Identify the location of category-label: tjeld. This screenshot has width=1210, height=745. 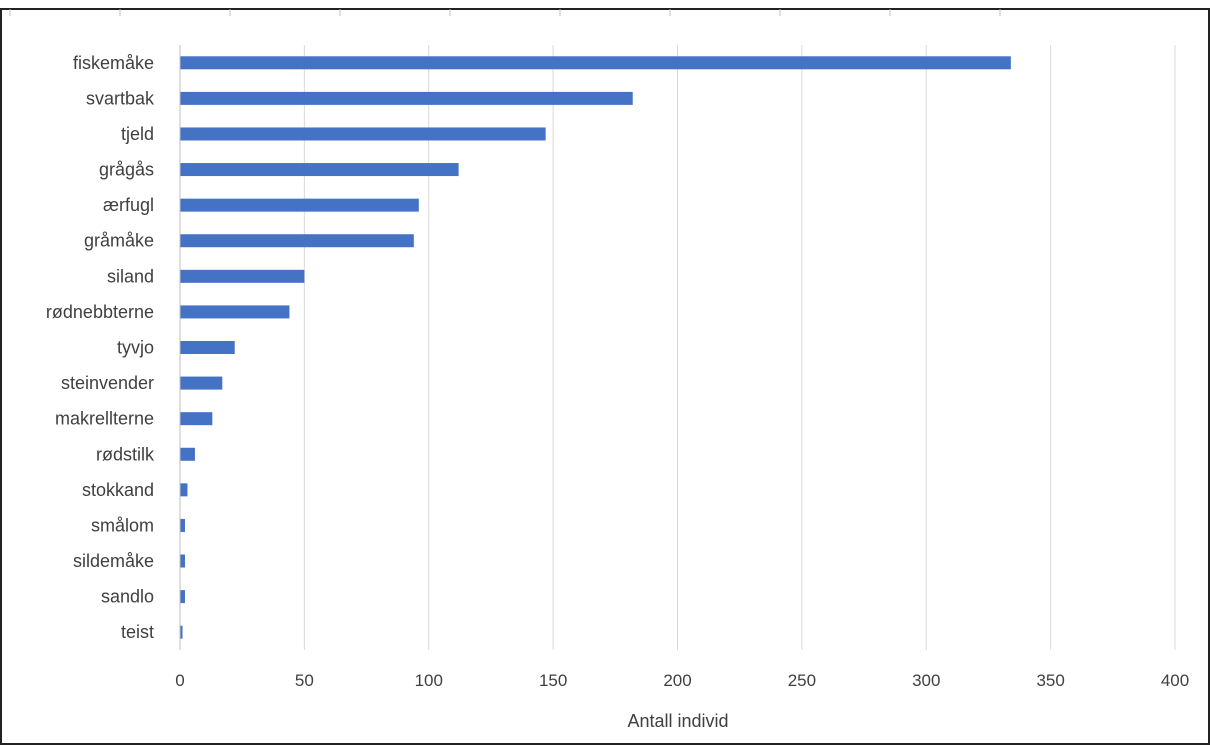
(137, 134).